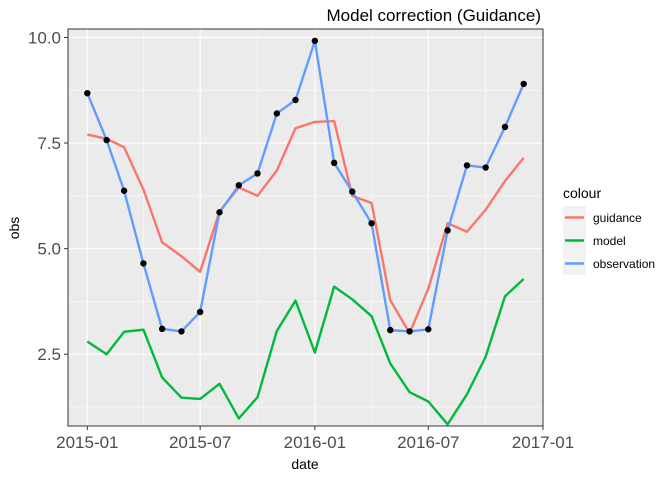 This screenshot has height=480, width=672. I want to click on x-tick-label: 2017-01, so click(543, 442).